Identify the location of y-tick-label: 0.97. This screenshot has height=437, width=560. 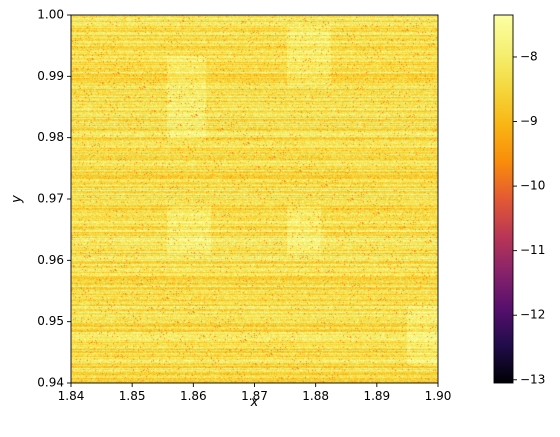
(50, 199).